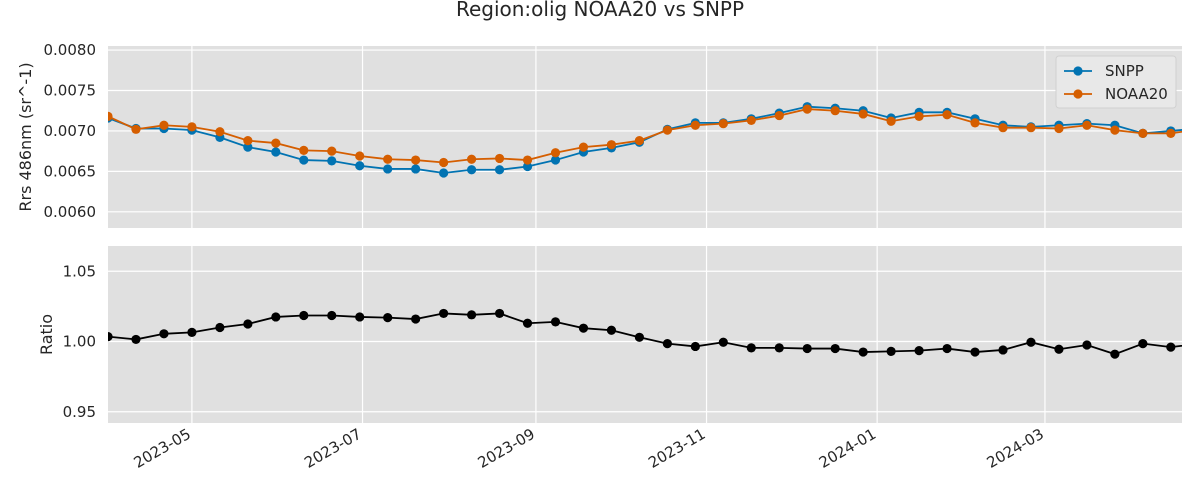 This screenshot has height=504, width=1200. I want to click on bottom-panel-y-ticks: 0.95 1.00 1.05, so click(79, 341).